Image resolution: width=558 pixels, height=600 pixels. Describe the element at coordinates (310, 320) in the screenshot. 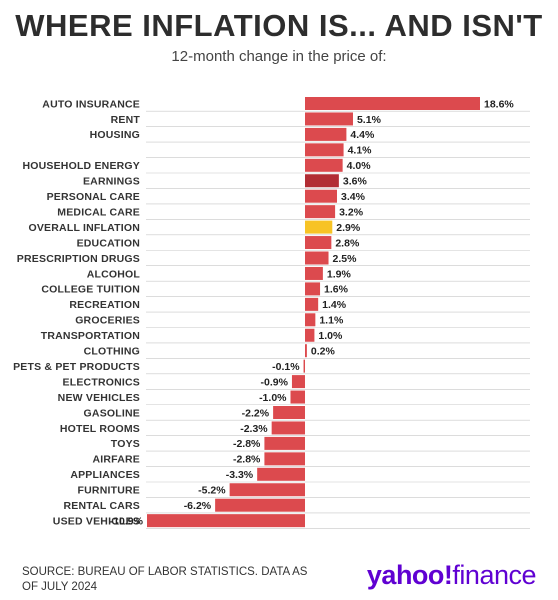

I see `bar-groceries` at that location.